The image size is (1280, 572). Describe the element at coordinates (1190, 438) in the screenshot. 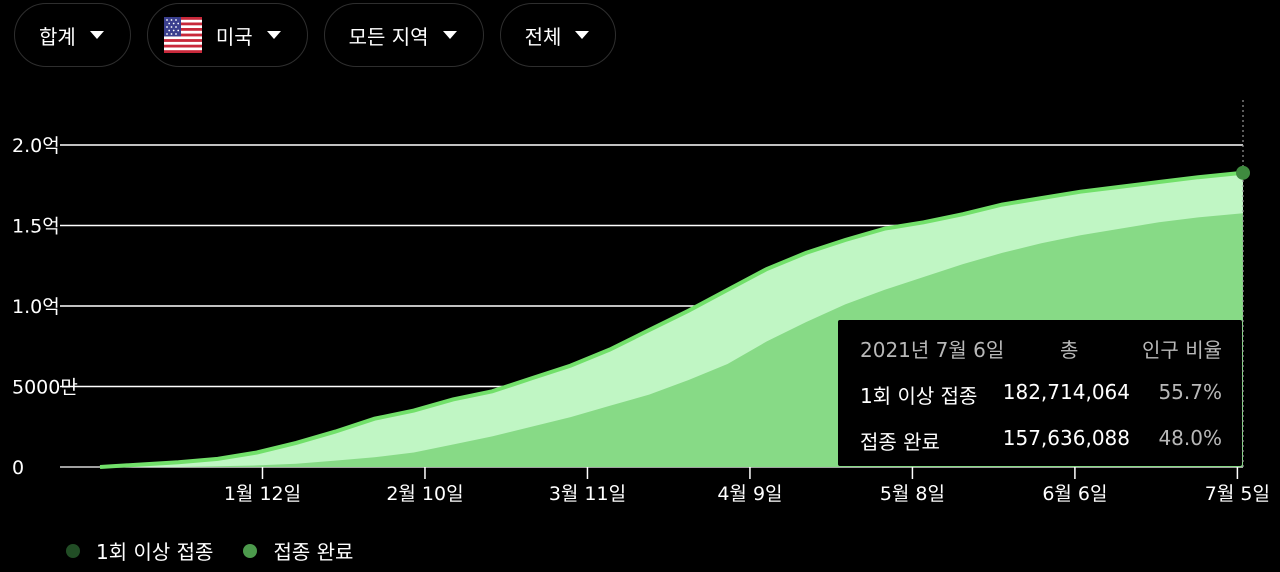

I see `tooltip-row-ratio: 48.0%` at that location.